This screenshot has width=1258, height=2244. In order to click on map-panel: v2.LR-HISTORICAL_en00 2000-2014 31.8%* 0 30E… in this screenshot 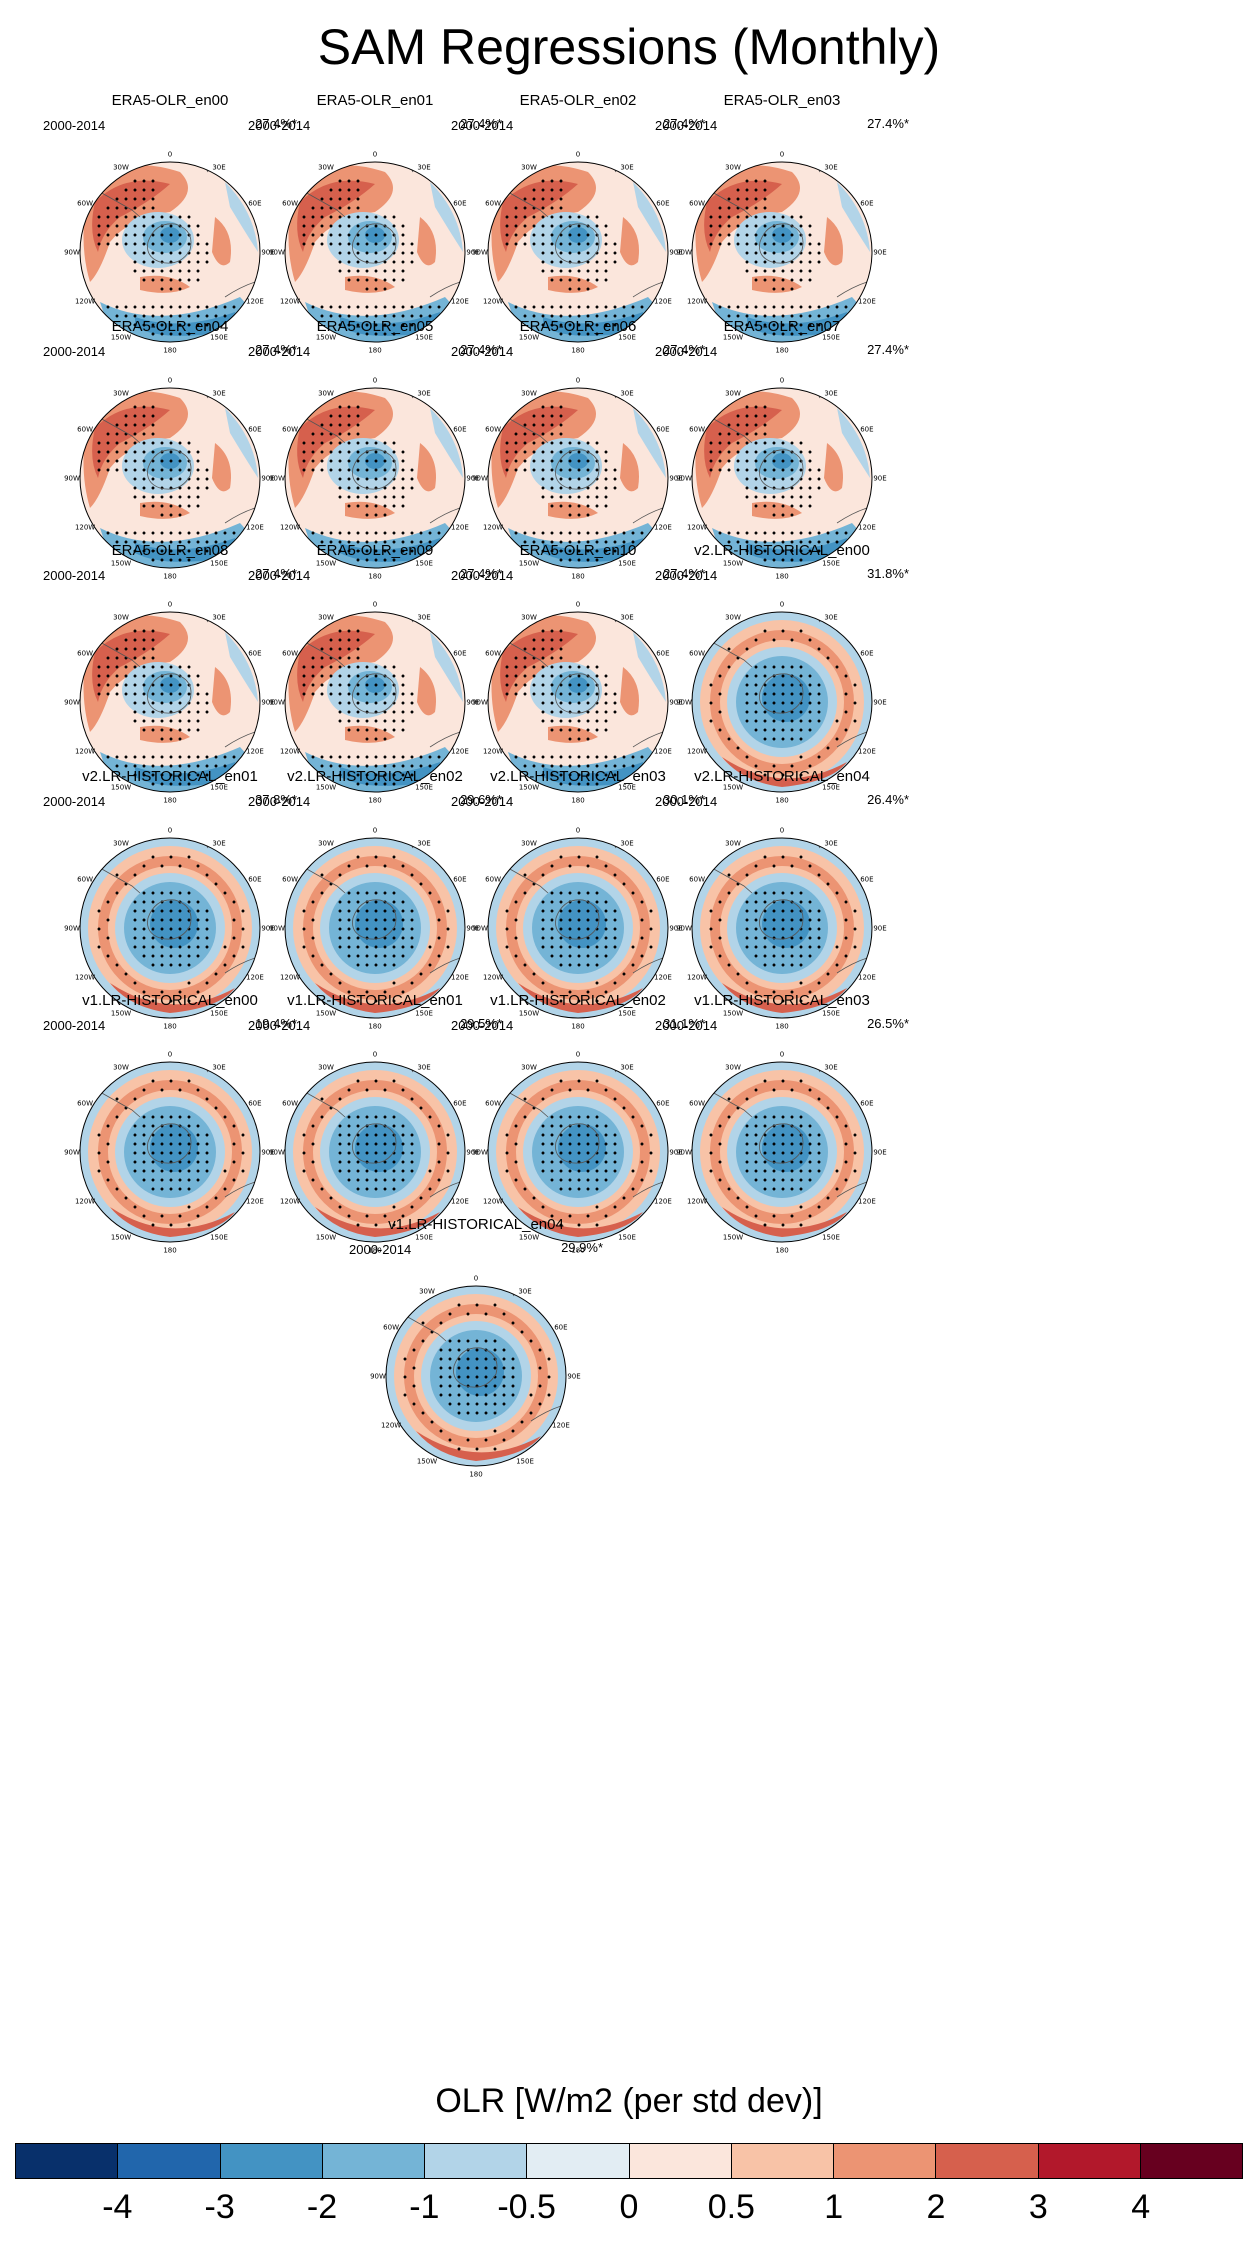, I will do `click(782, 692)`.